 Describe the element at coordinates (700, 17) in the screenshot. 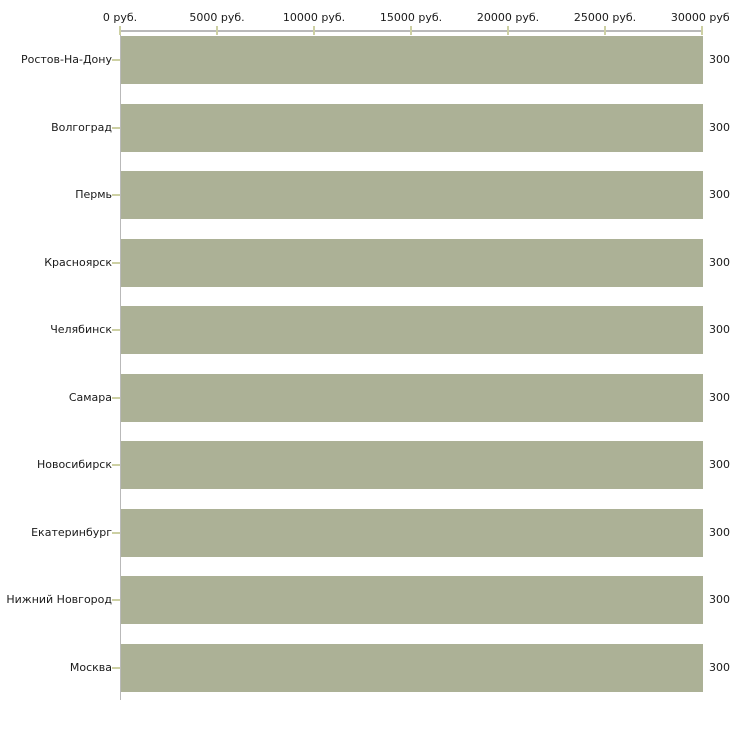

I see `x-axis-tick-label: 30000 руб.` at that location.